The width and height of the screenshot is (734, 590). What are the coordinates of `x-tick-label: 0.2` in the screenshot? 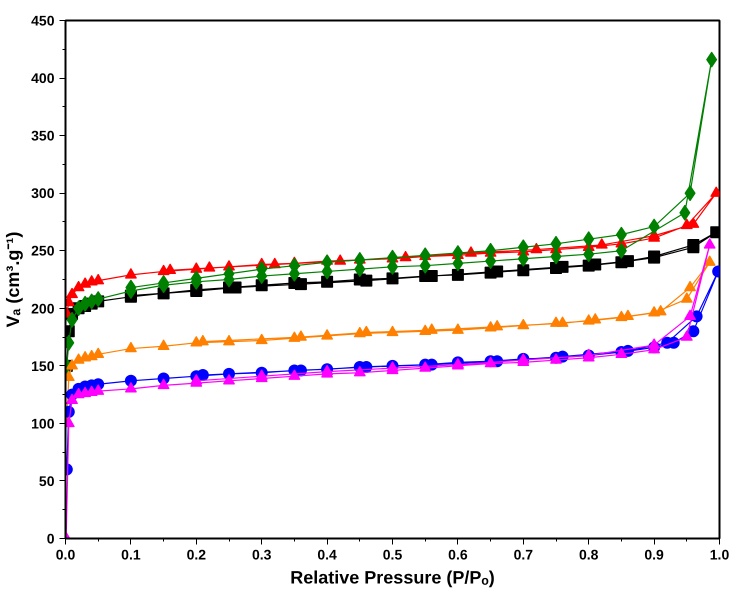 It's located at (196, 554).